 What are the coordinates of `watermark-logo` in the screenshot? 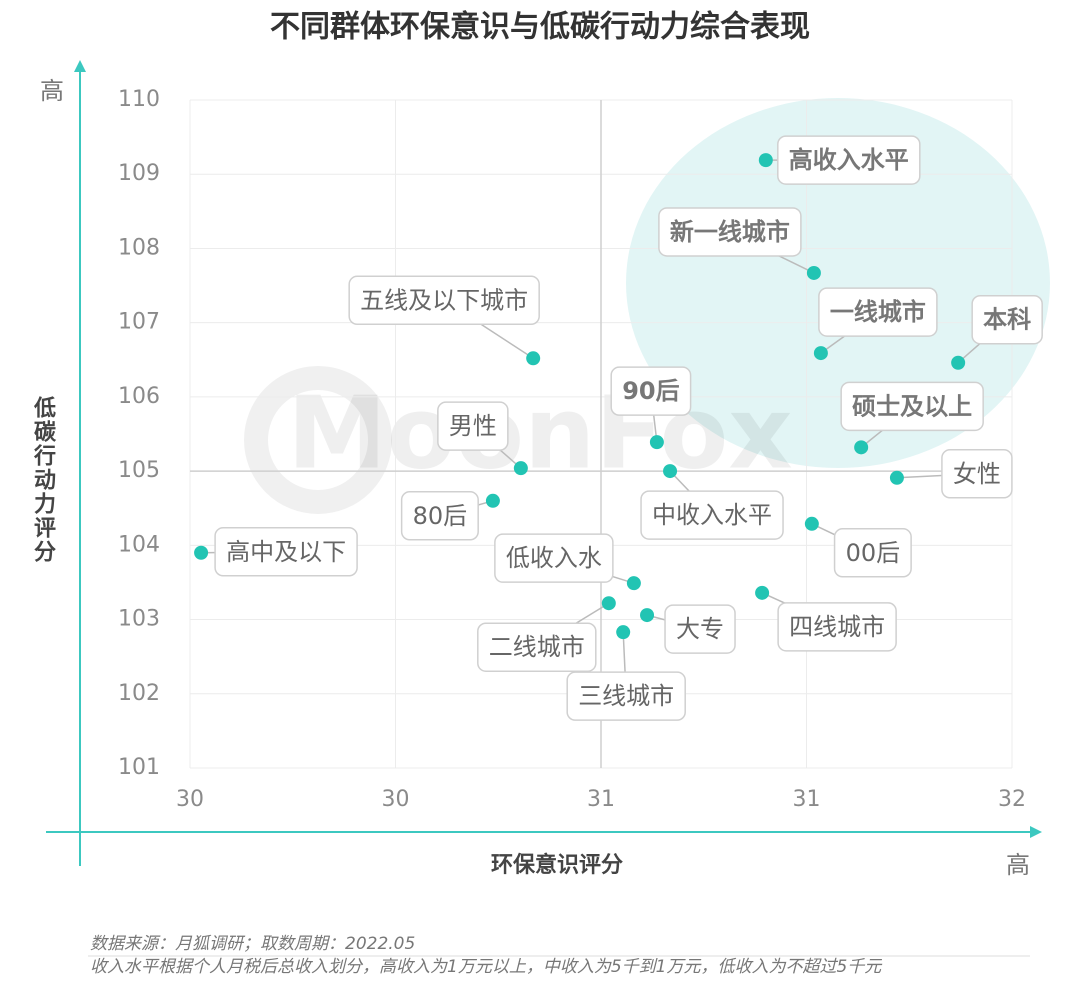 It's located at (318, 440).